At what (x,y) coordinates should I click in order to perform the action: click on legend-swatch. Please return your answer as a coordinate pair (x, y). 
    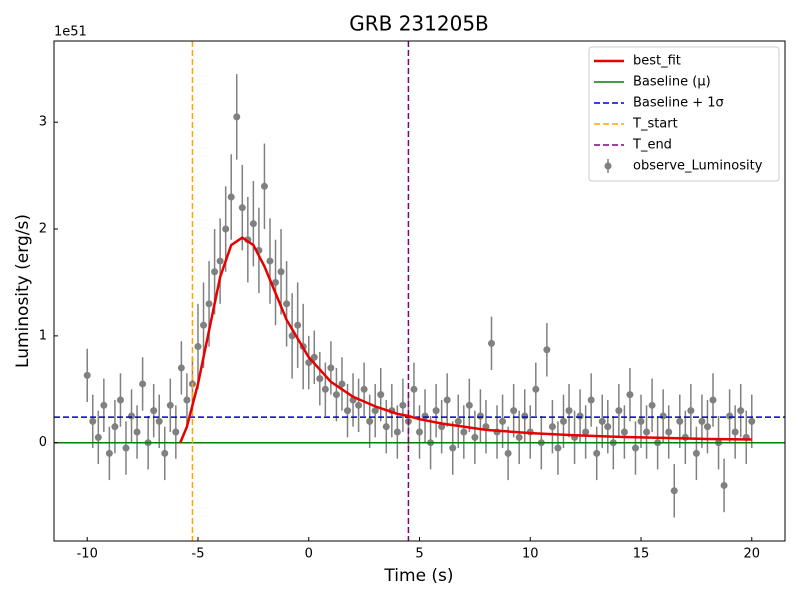
    Looking at the image, I should click on (608, 166).